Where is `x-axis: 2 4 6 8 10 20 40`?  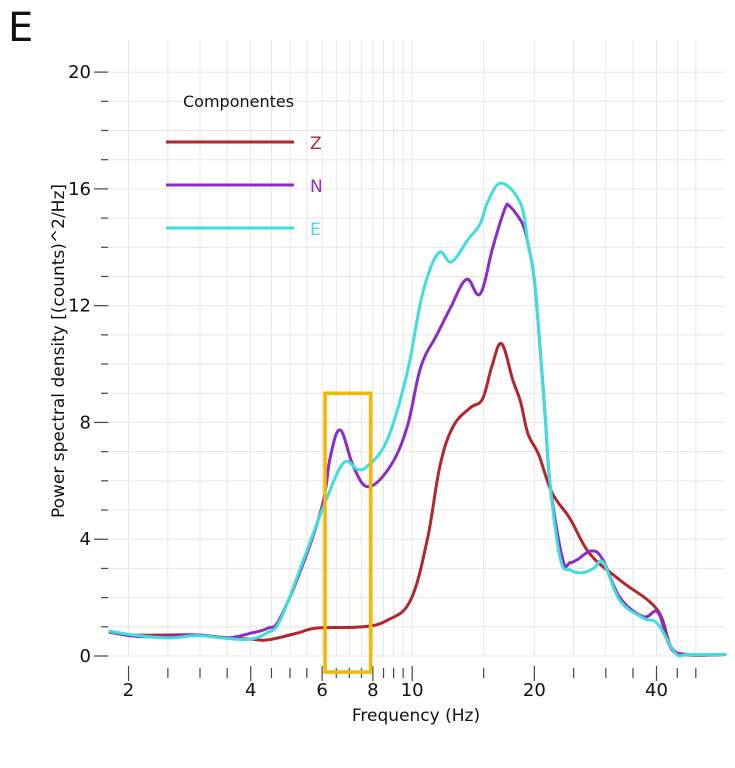 x-axis: 2 4 6 8 10 20 40 is located at coordinates (410, 683).